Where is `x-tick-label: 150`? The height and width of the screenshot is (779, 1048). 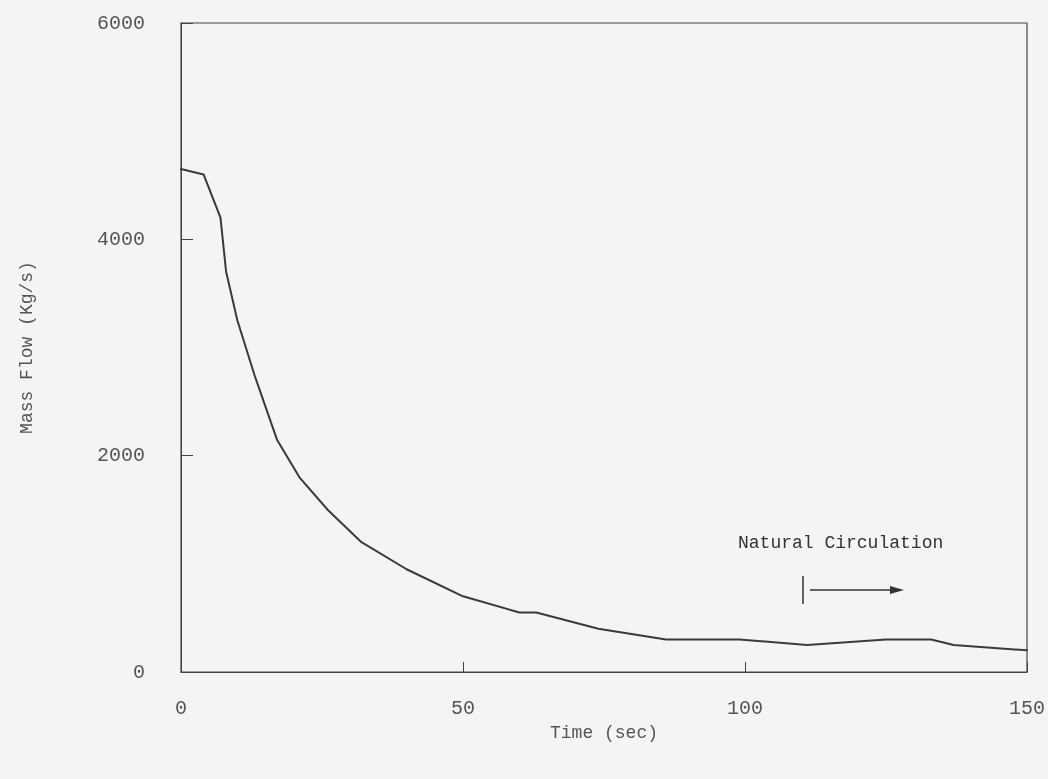 x-tick-label: 150 is located at coordinates (1026, 708).